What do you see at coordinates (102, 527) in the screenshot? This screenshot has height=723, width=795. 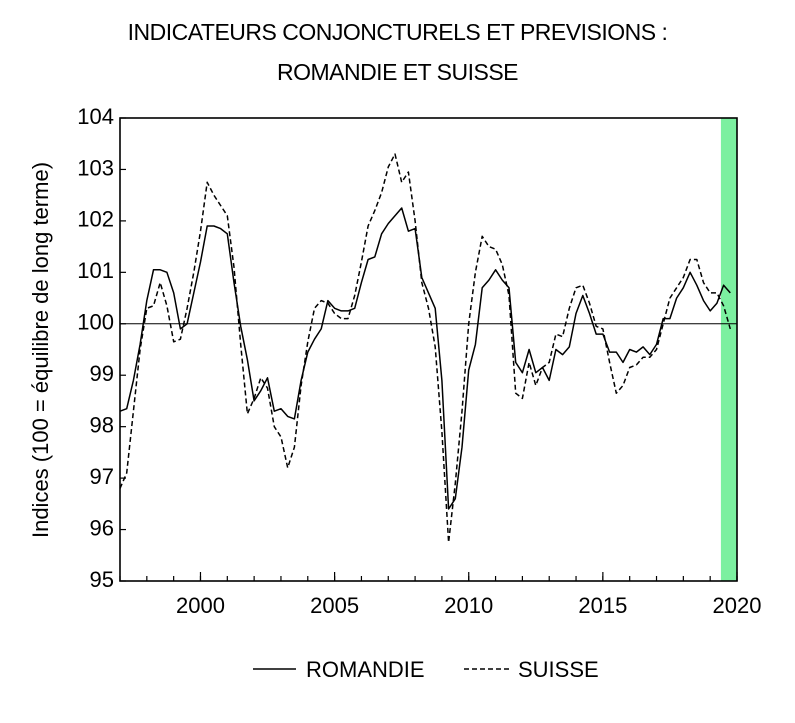 I see `y-tick-label: 96` at bounding box center [102, 527].